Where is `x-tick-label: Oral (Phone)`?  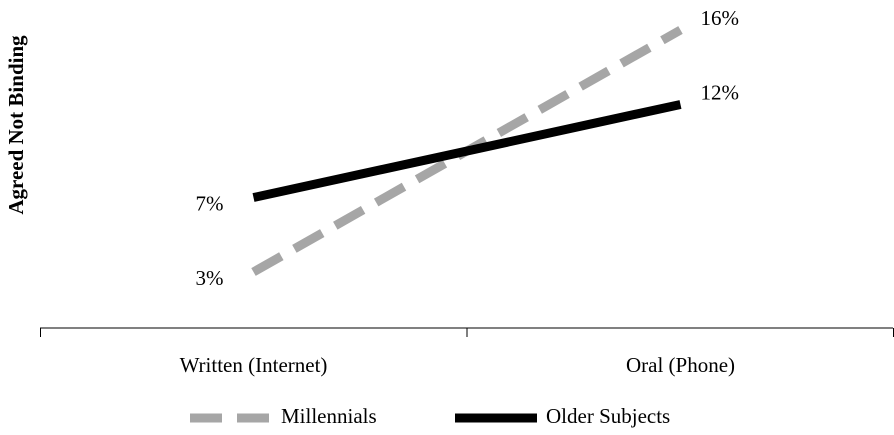 x-tick-label: Oral (Phone) is located at coordinates (680, 365).